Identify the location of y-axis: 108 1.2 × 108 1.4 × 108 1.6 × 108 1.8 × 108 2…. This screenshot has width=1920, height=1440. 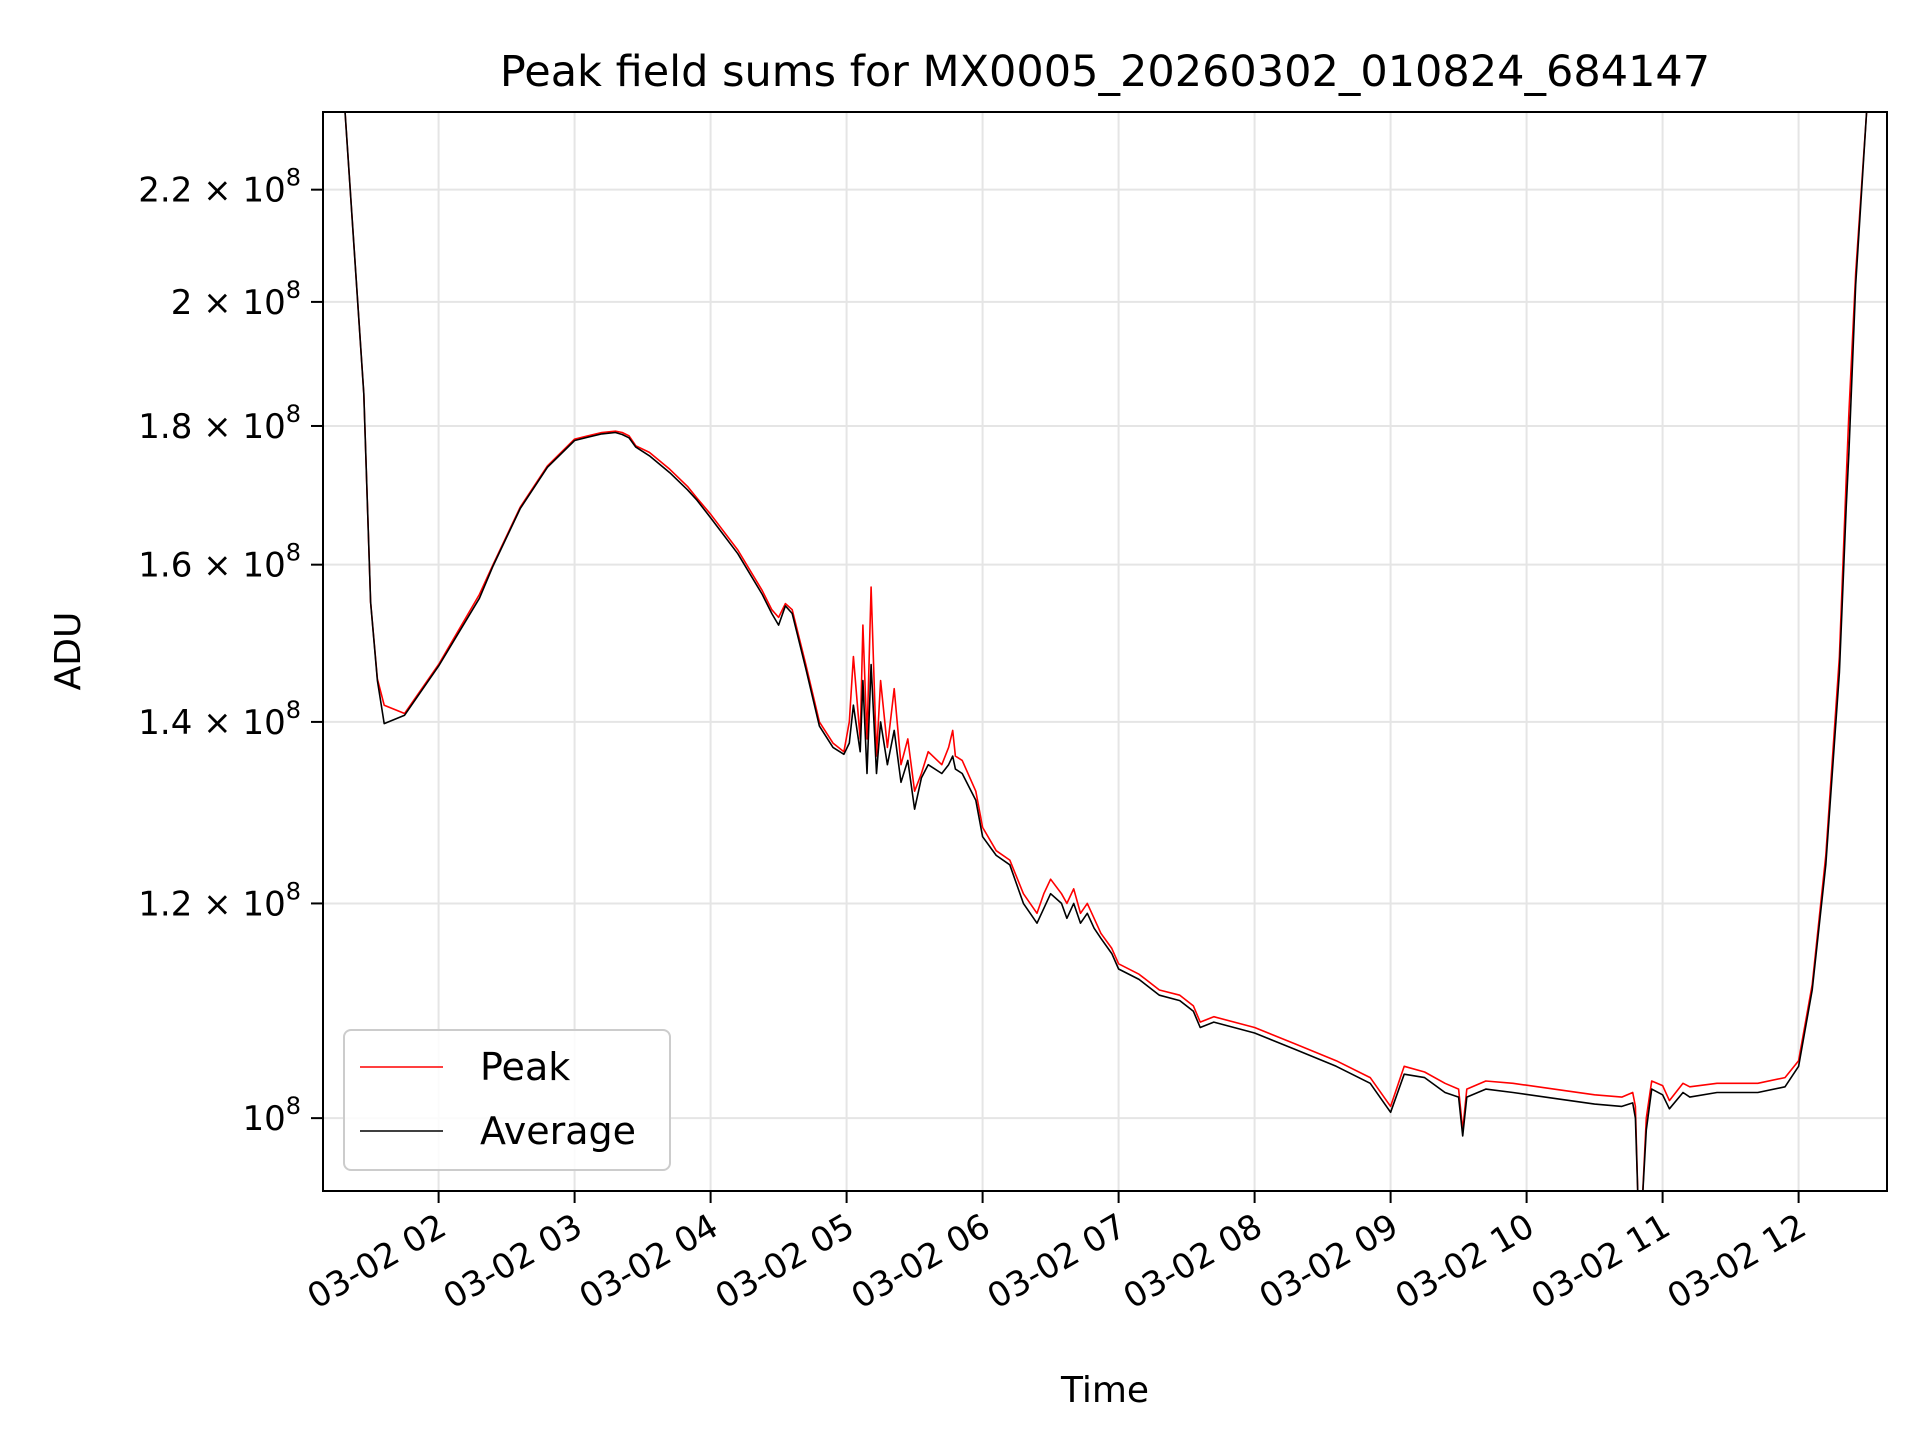
(230, 651).